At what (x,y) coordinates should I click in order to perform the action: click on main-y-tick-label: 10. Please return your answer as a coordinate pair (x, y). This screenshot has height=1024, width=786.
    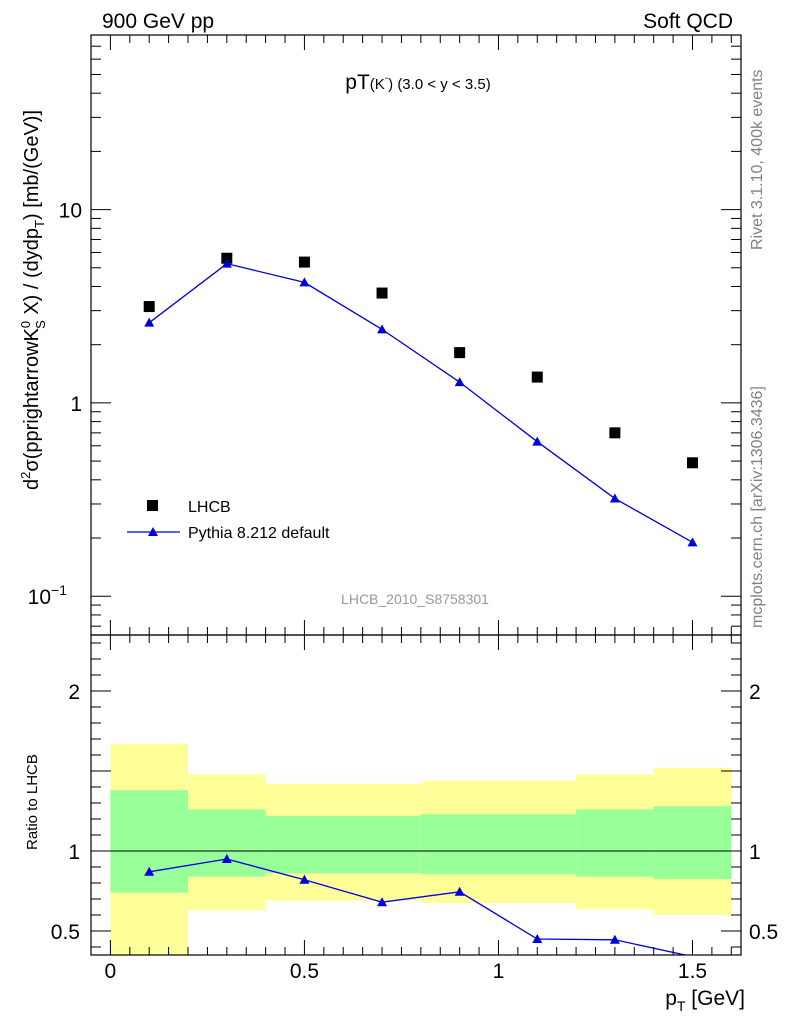
    Looking at the image, I should click on (70, 211).